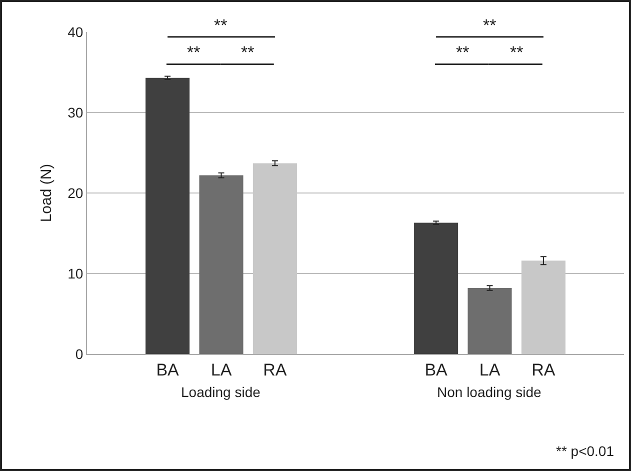 Image resolution: width=631 pixels, height=471 pixels. Describe the element at coordinates (76, 192) in the screenshot. I see `y-tick-label: 20` at that location.